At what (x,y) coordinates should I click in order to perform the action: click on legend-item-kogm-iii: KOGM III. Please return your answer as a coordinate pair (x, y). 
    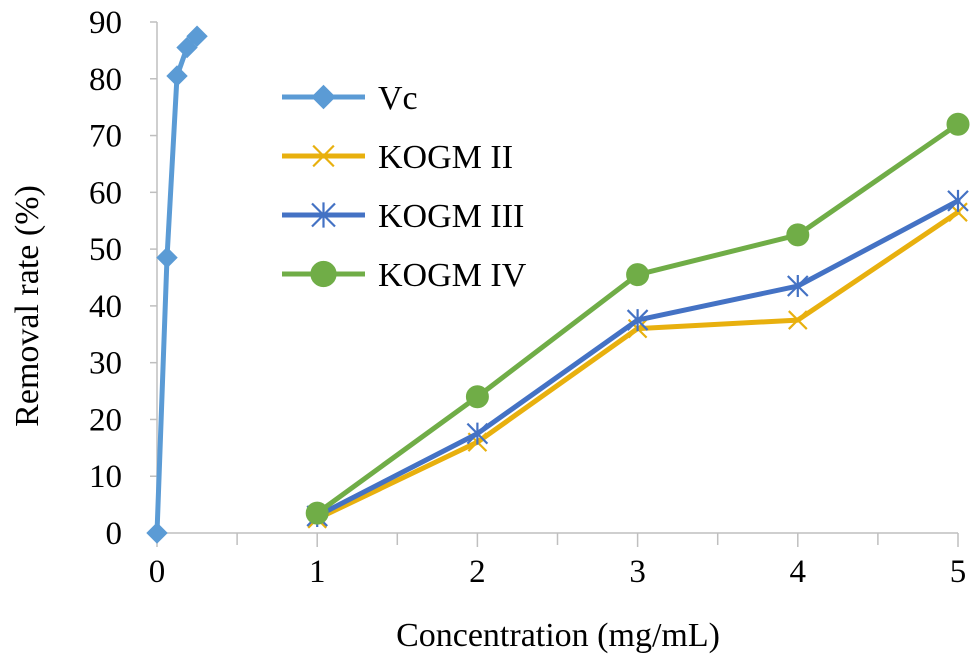
    Looking at the image, I should click on (403, 216).